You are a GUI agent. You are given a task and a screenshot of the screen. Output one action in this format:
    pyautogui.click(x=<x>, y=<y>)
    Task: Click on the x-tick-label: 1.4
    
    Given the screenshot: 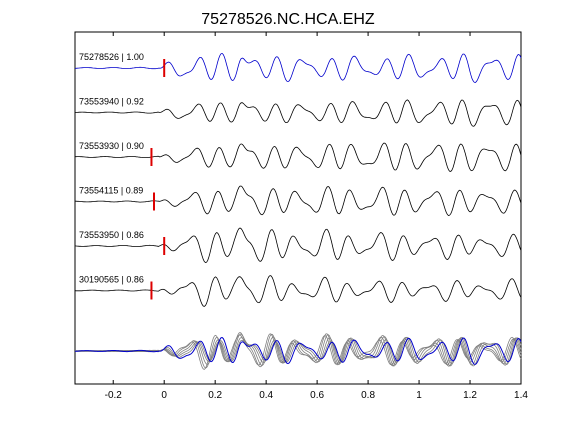 What is the action you would take?
    pyautogui.click(x=521, y=395)
    